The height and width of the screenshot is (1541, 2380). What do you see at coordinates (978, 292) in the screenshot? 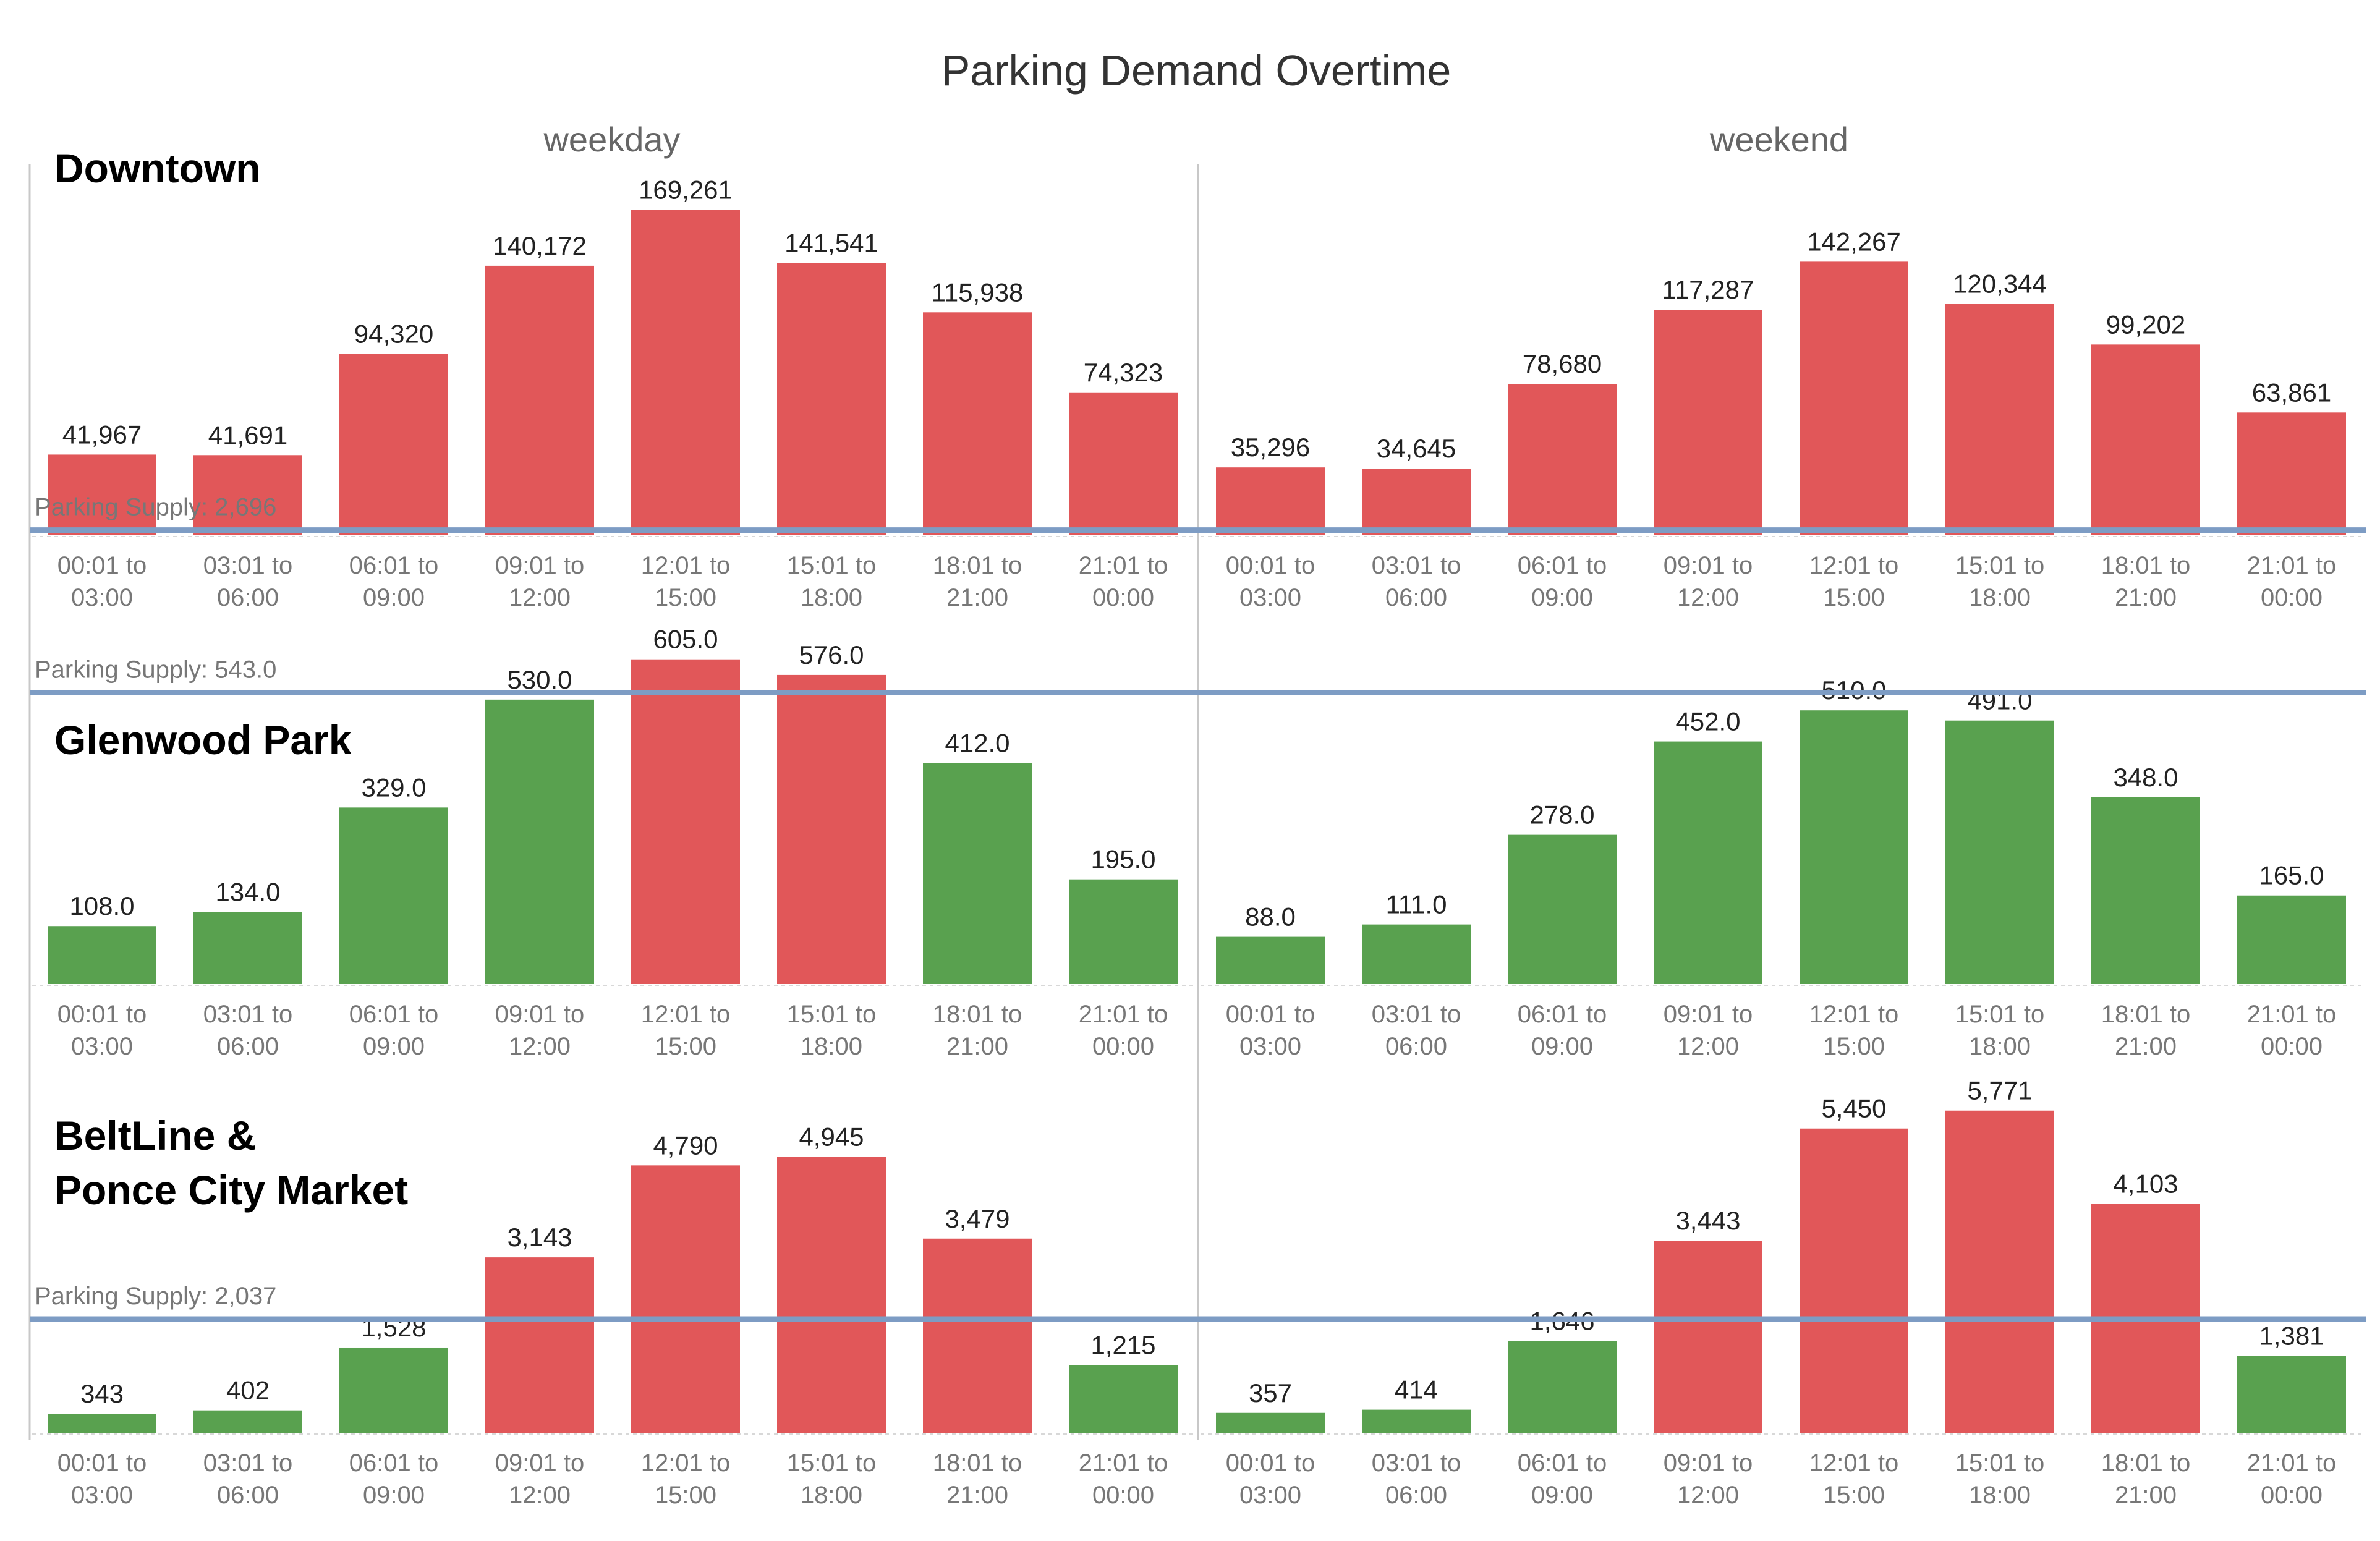
I see `data-label: 115,938` at bounding box center [978, 292].